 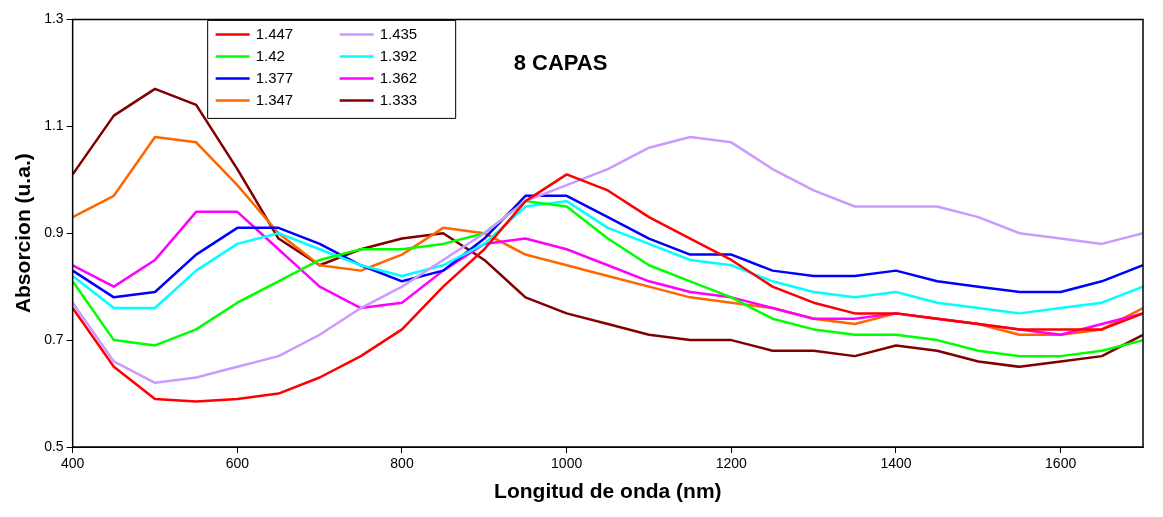 What do you see at coordinates (274, 99) in the screenshot?
I see `legend-label: 1.347` at bounding box center [274, 99].